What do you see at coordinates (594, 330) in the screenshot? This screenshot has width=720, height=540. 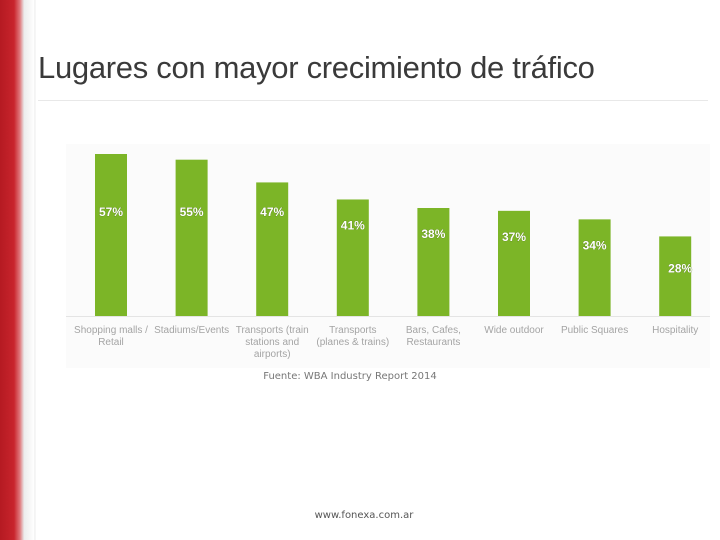 I see `x-tick-label: Public Squares` at bounding box center [594, 330].